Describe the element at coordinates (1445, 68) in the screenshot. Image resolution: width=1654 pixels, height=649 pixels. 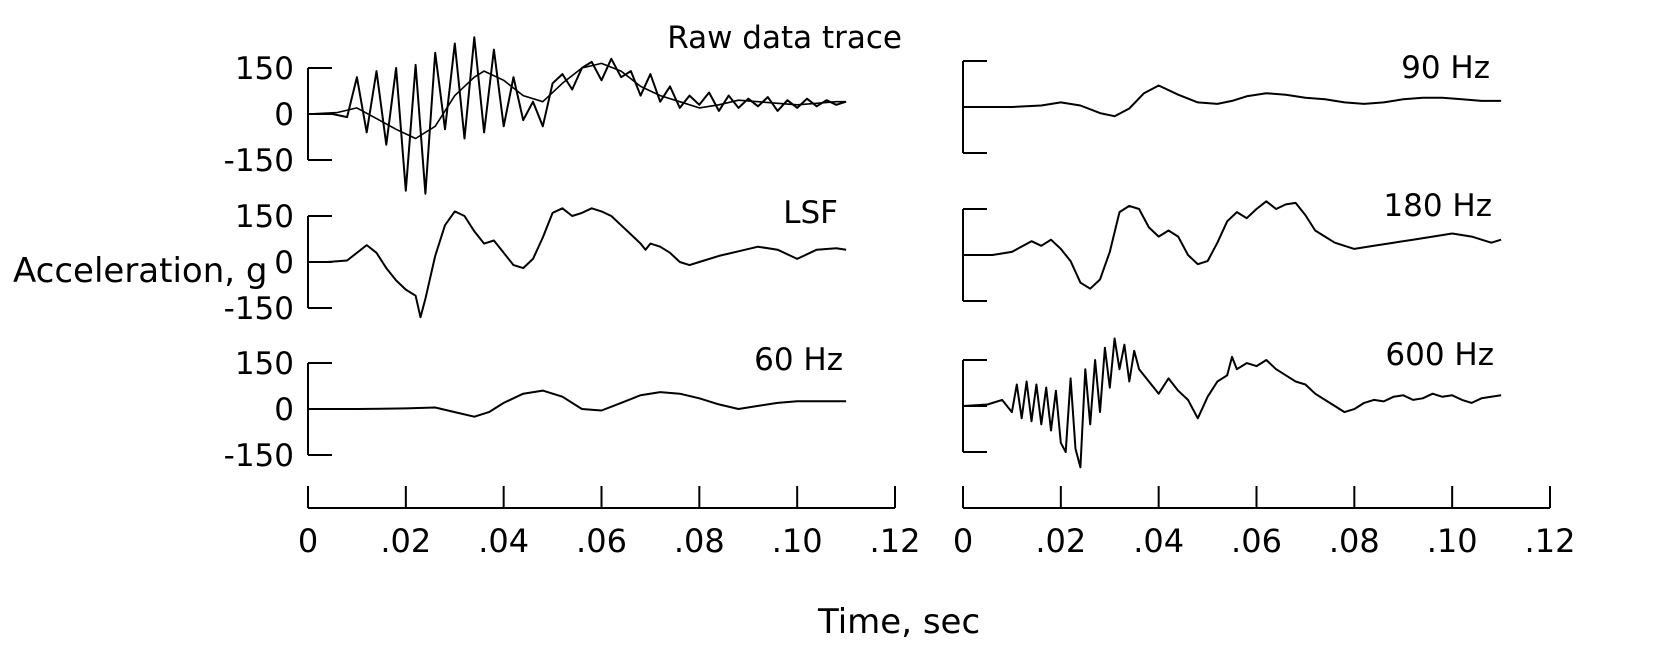
I see `panel-title: 90 Hz` at that location.